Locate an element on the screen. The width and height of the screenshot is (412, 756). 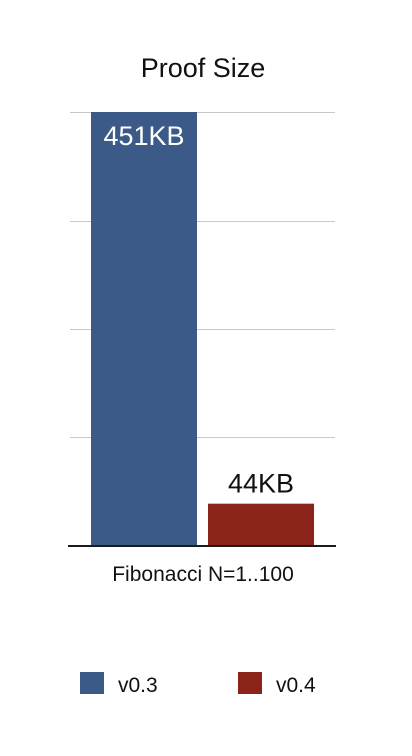
category-label: Fibonacci N=1..100 is located at coordinates (203, 574).